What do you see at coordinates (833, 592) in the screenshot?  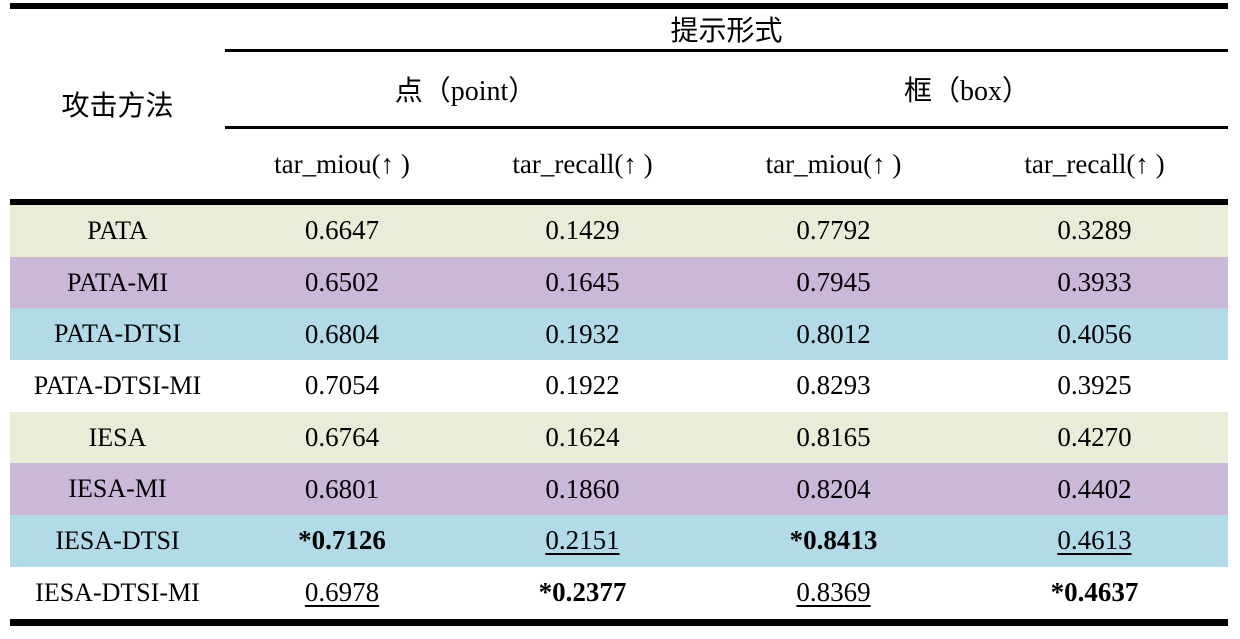 I see `value-cell: 0.8369` at bounding box center [833, 592].